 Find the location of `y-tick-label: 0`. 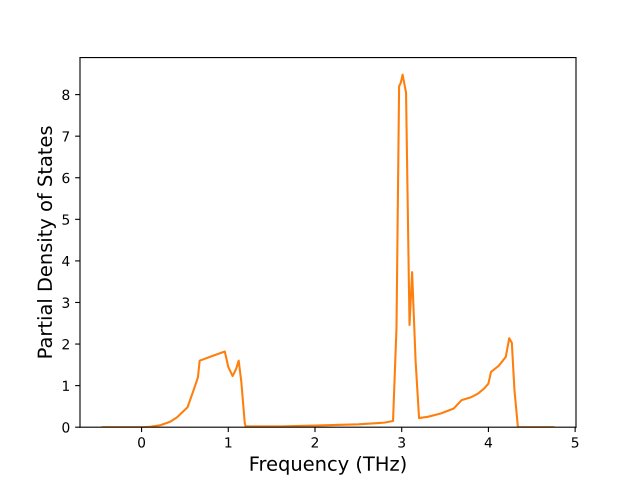

y-tick-label: 0 is located at coordinates (66, 427).